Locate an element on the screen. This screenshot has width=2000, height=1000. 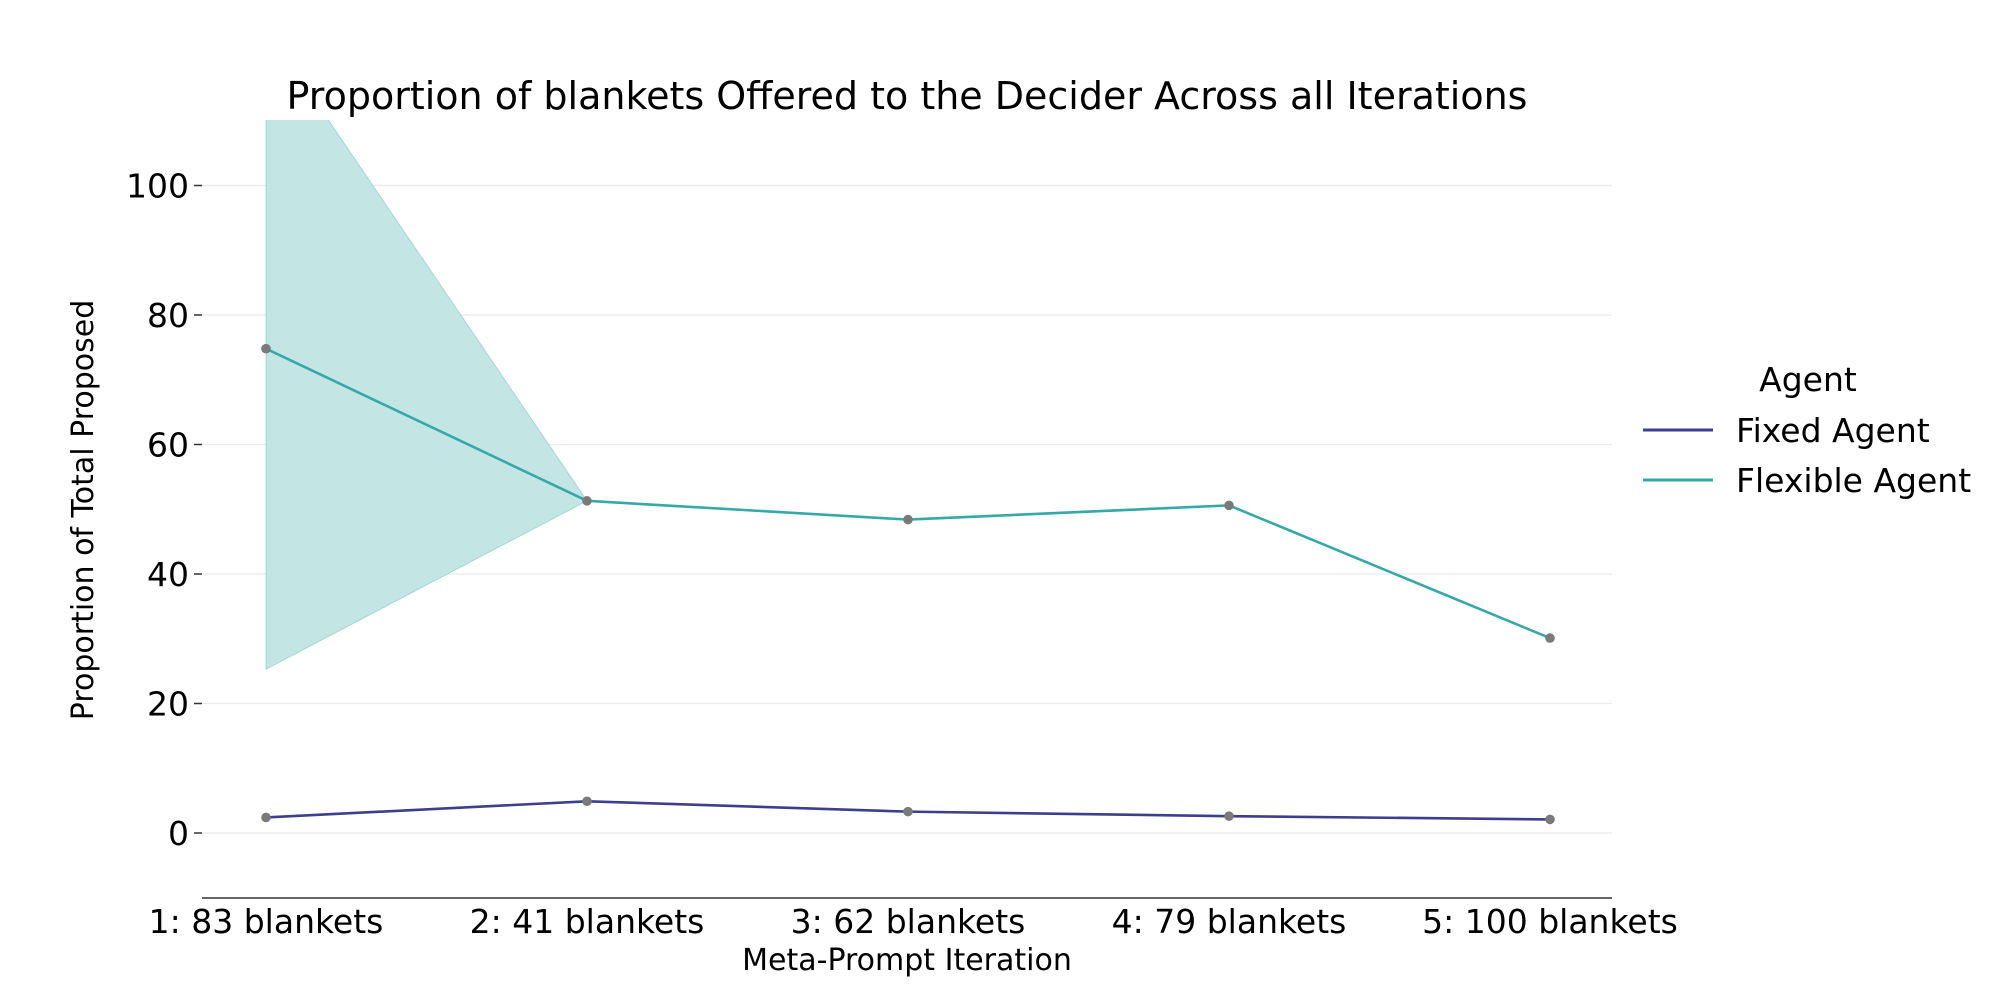
y-axis-label: Proportion of Total Proposed is located at coordinates (83, 510).